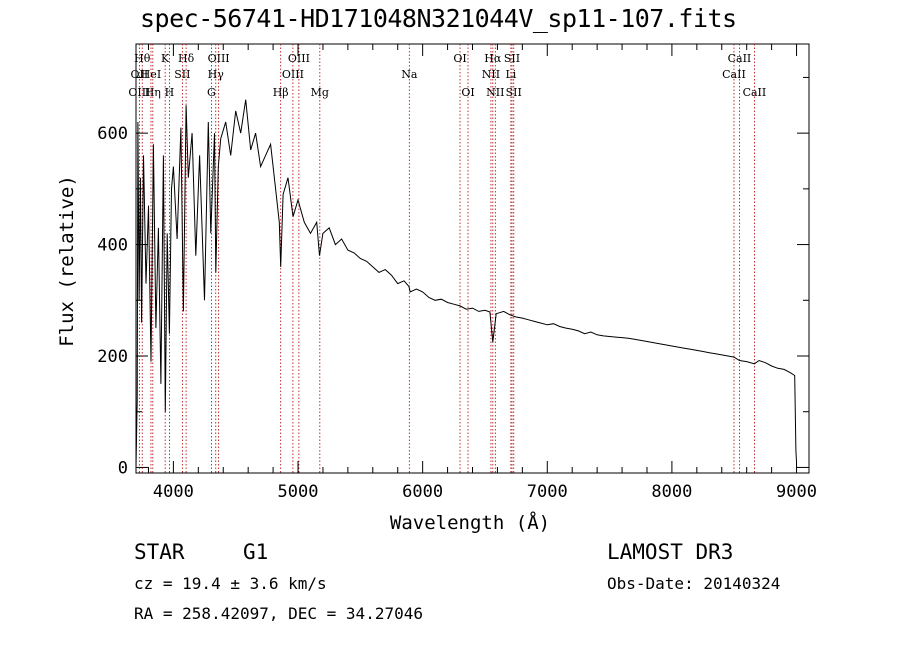 The image size is (900, 649). I want to click on line-label: Na, so click(409, 74).